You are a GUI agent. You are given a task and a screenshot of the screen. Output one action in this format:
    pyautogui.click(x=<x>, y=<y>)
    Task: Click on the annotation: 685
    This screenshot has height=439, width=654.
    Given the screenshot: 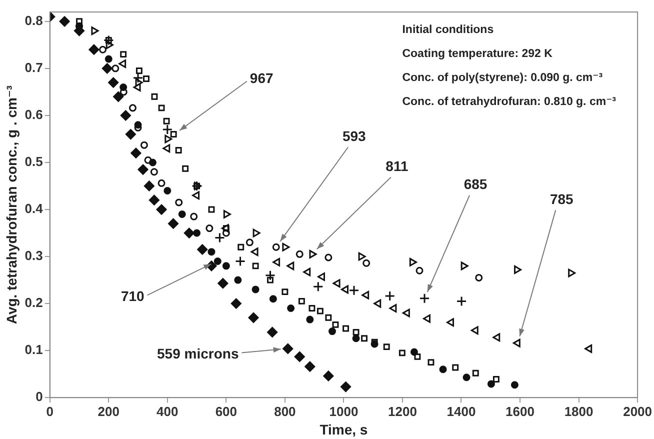 What is the action you would take?
    pyautogui.click(x=476, y=184)
    